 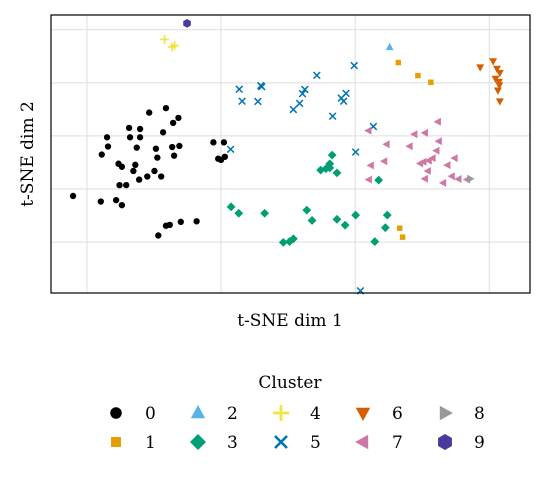 I want to click on legend-label-cluster-1: 1, so click(x=150, y=443).